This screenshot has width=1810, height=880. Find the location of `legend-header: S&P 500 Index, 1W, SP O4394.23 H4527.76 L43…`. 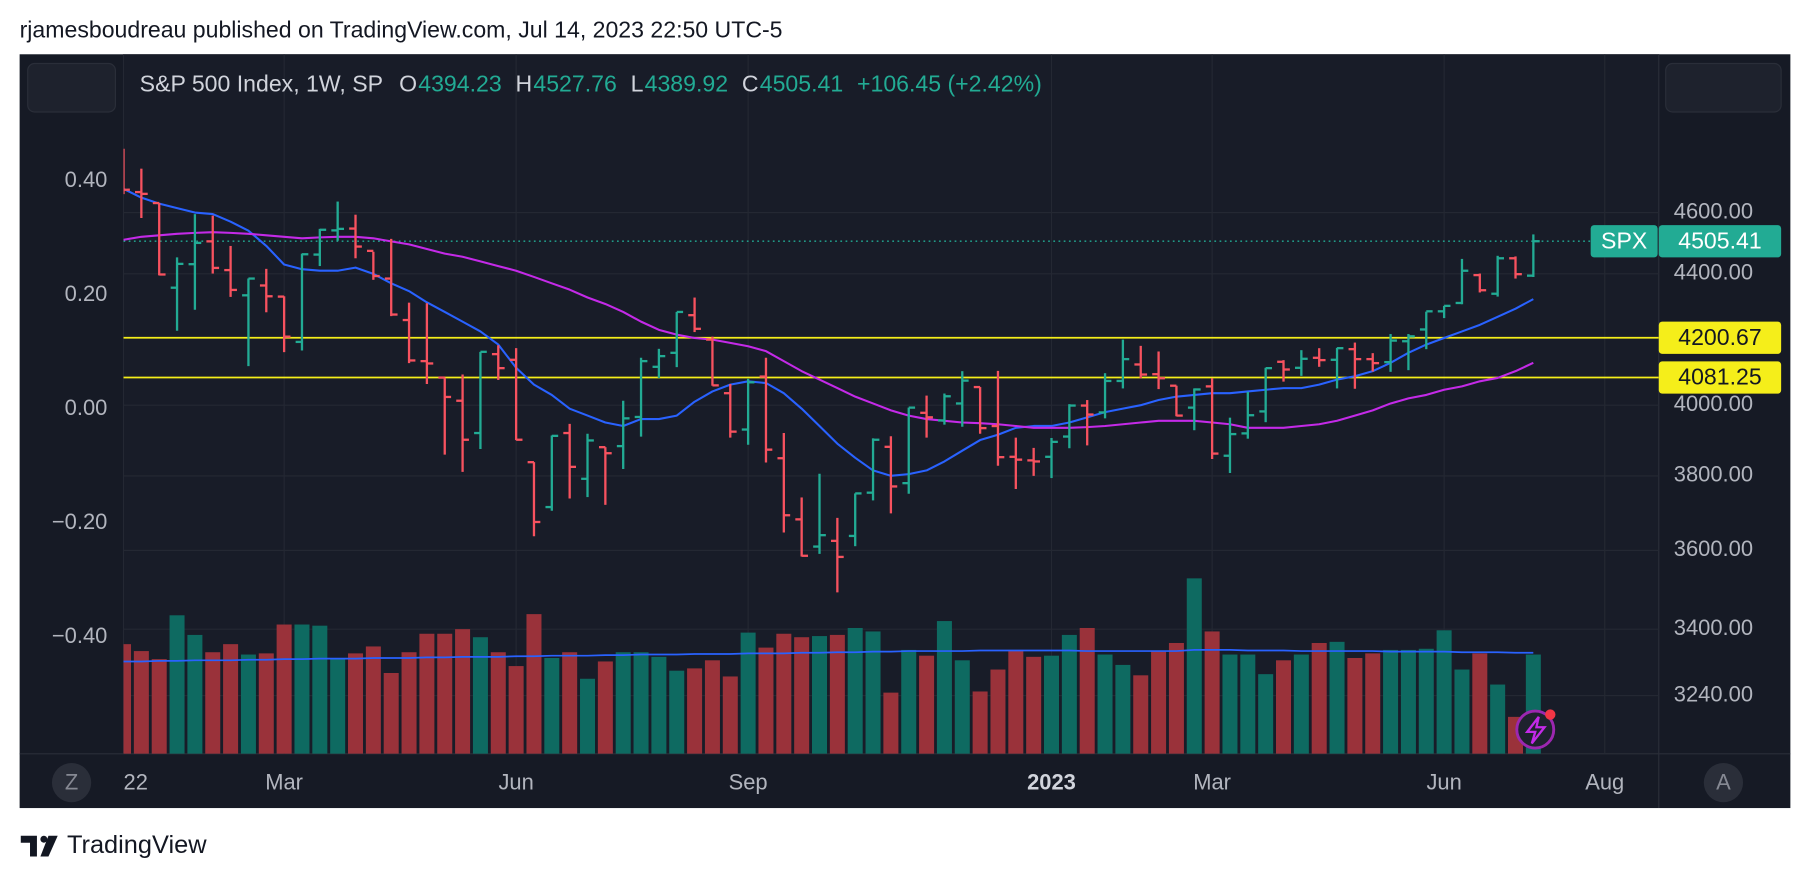

legend-header: S&P 500 Index, 1W, SP O4394.23 H4527.76 L43… is located at coordinates (591, 84).